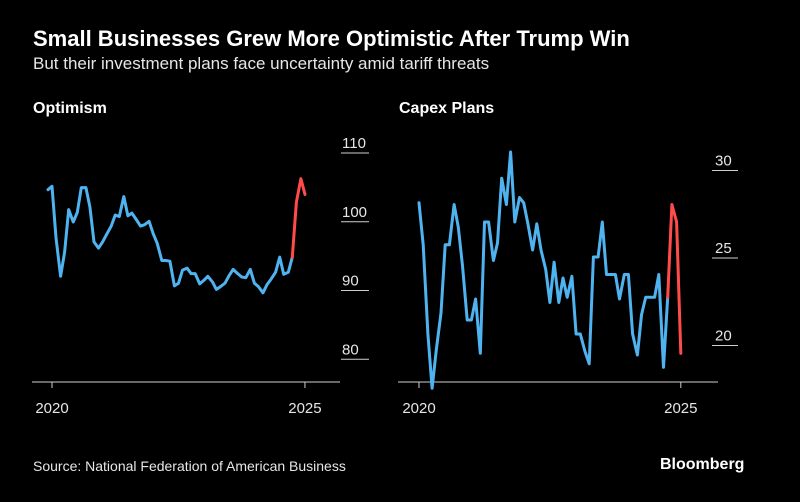 This screenshot has width=800, height=502. I want to click on capex-panel-title: Capex Plans, so click(447, 108).